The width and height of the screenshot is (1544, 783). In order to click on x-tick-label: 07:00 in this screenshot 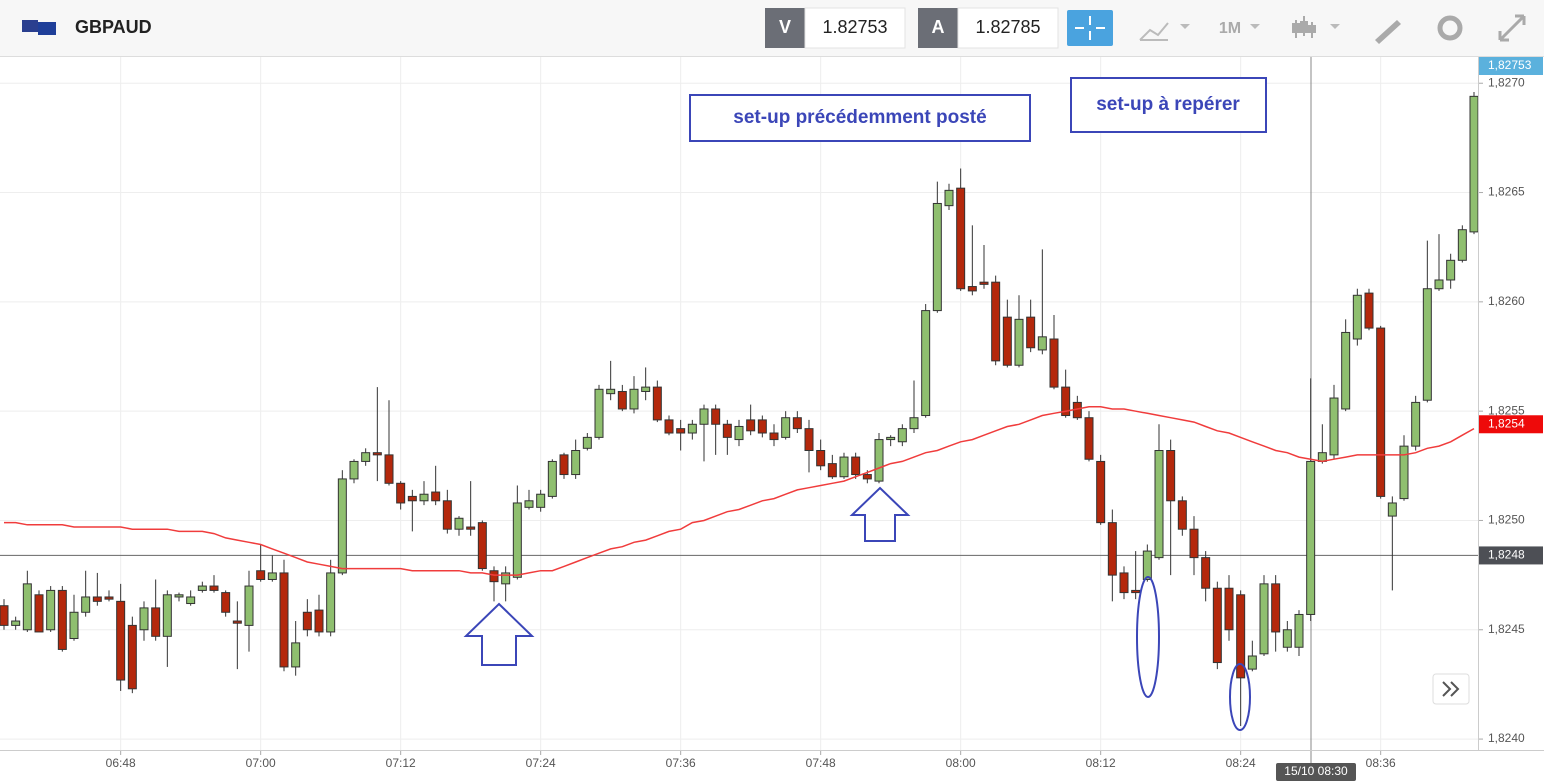, I will do `click(261, 763)`.